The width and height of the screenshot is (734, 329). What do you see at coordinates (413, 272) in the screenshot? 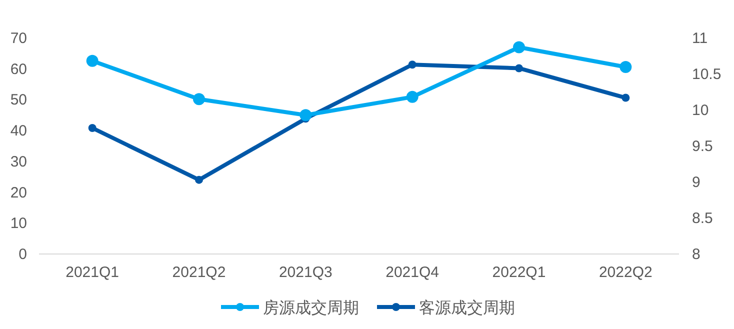
I see `x-tick-label: 2021Q4` at bounding box center [413, 272].